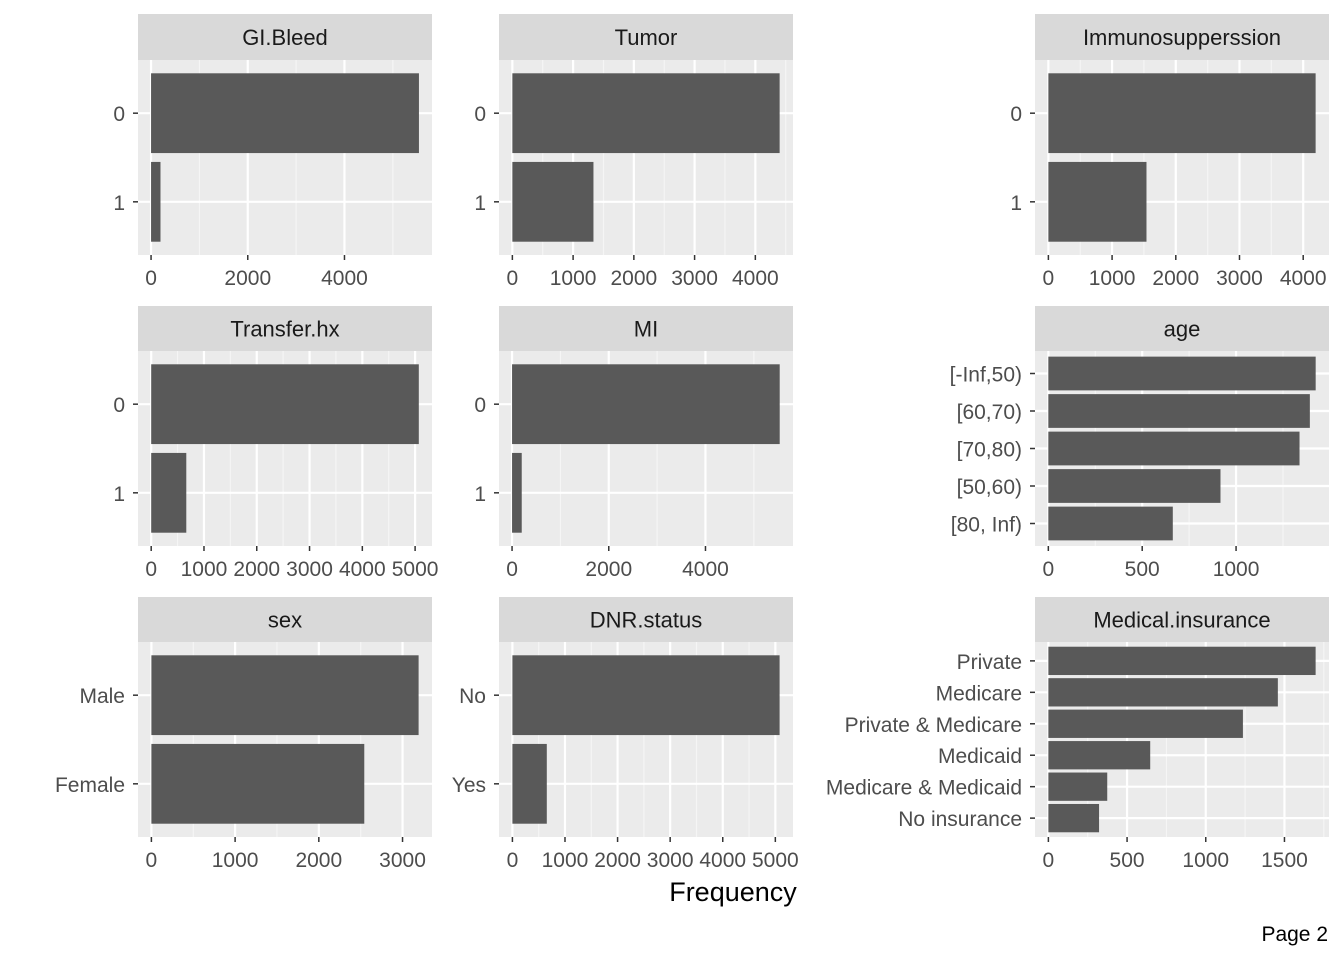 The width and height of the screenshot is (1344, 960). Describe the element at coordinates (102, 696) in the screenshot. I see `y-tick-label: Male` at that location.